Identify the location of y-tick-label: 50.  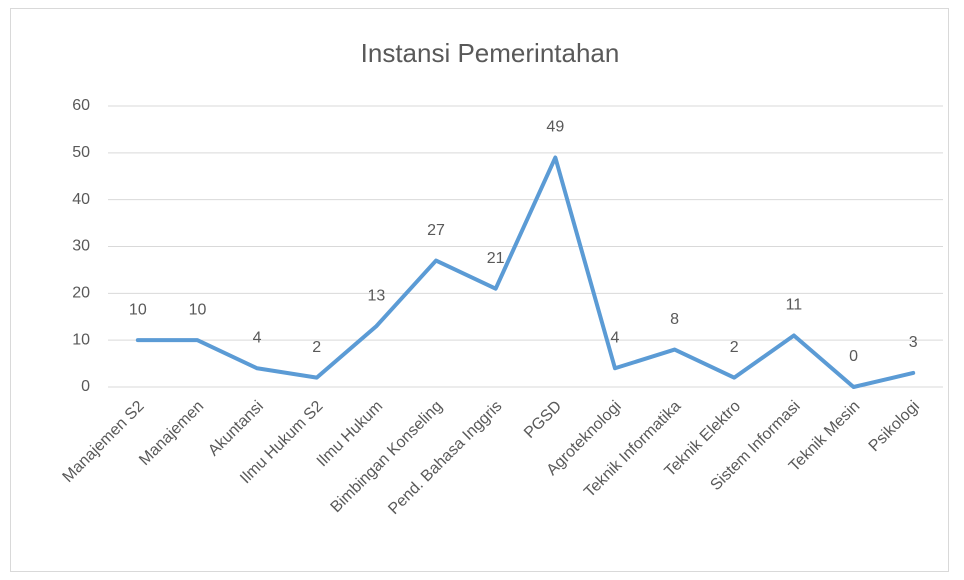
(81, 152).